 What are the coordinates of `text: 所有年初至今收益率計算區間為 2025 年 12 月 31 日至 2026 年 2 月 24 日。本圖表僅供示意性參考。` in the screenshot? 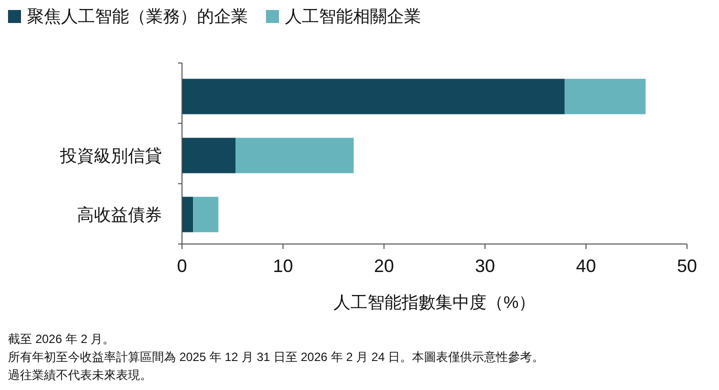 It's located at (276, 357).